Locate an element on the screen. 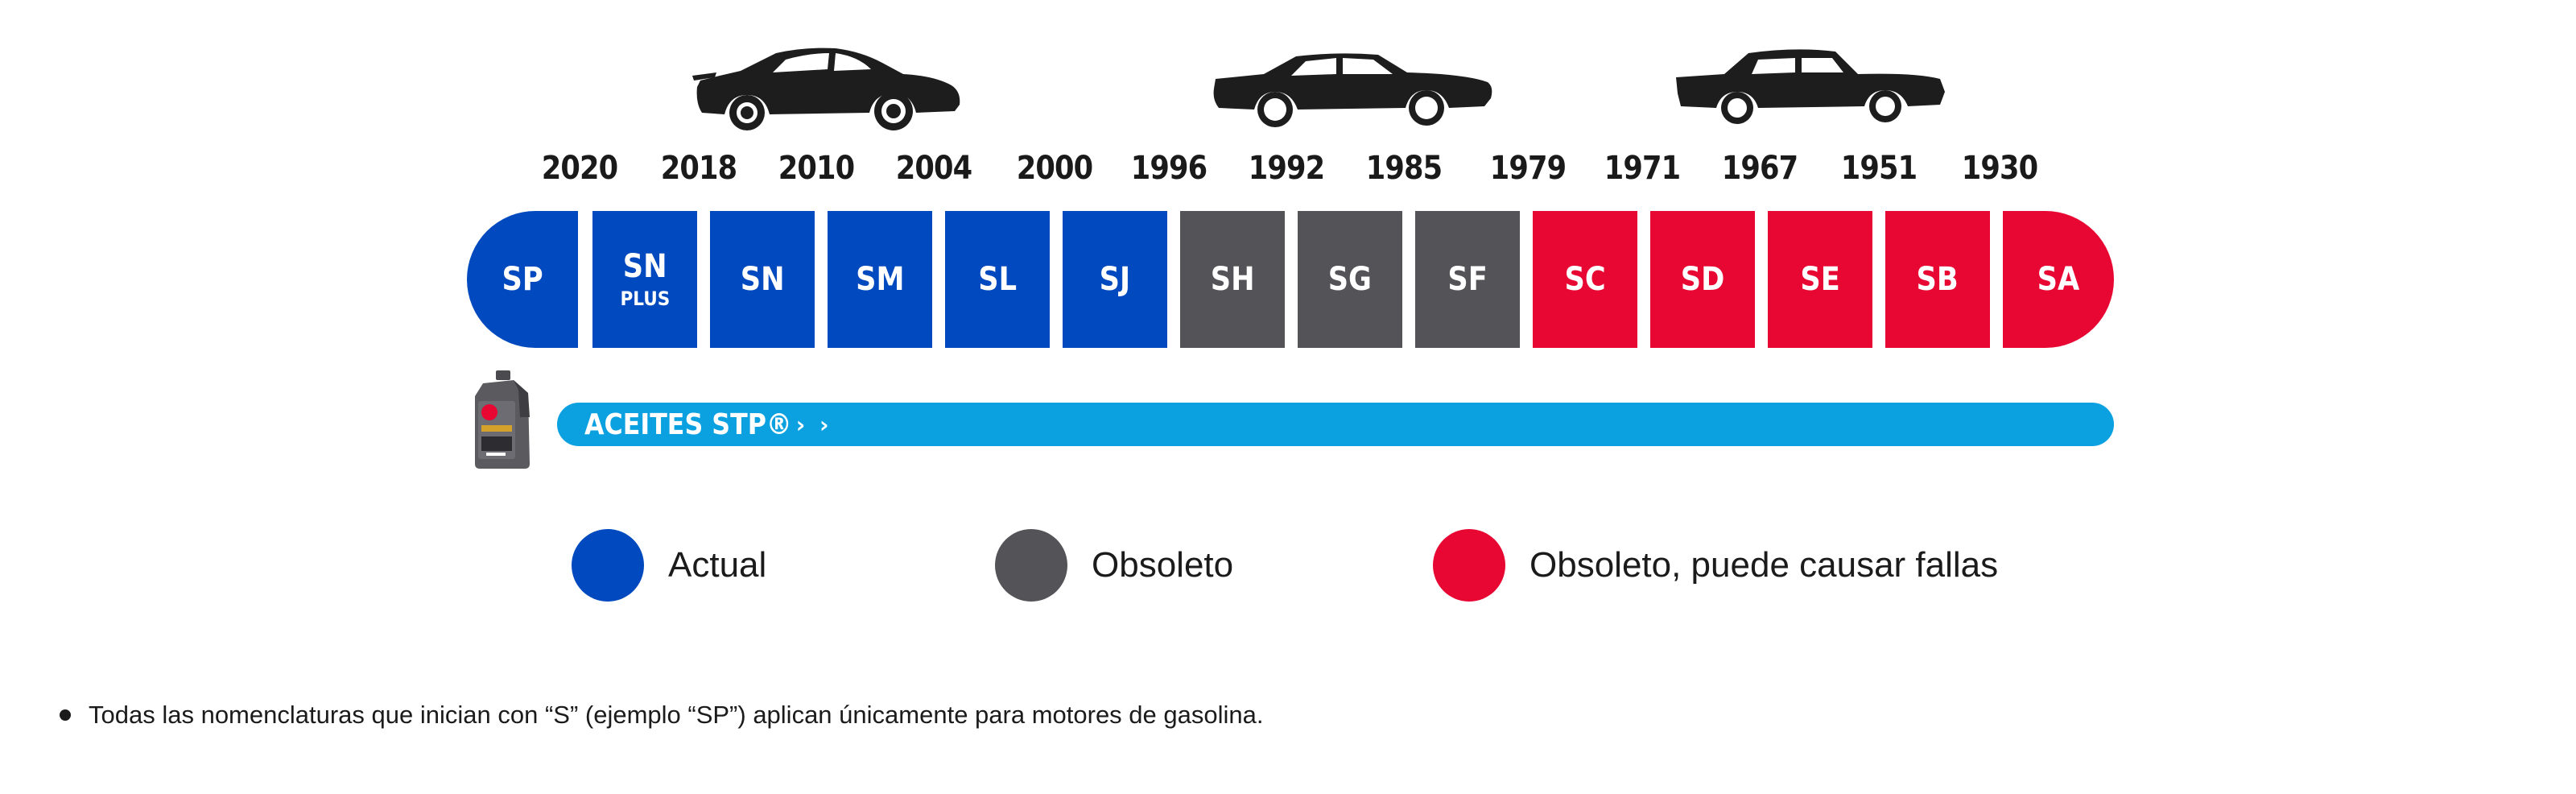 This screenshot has width=2576, height=794. year-label: 2010 is located at coordinates (816, 168).